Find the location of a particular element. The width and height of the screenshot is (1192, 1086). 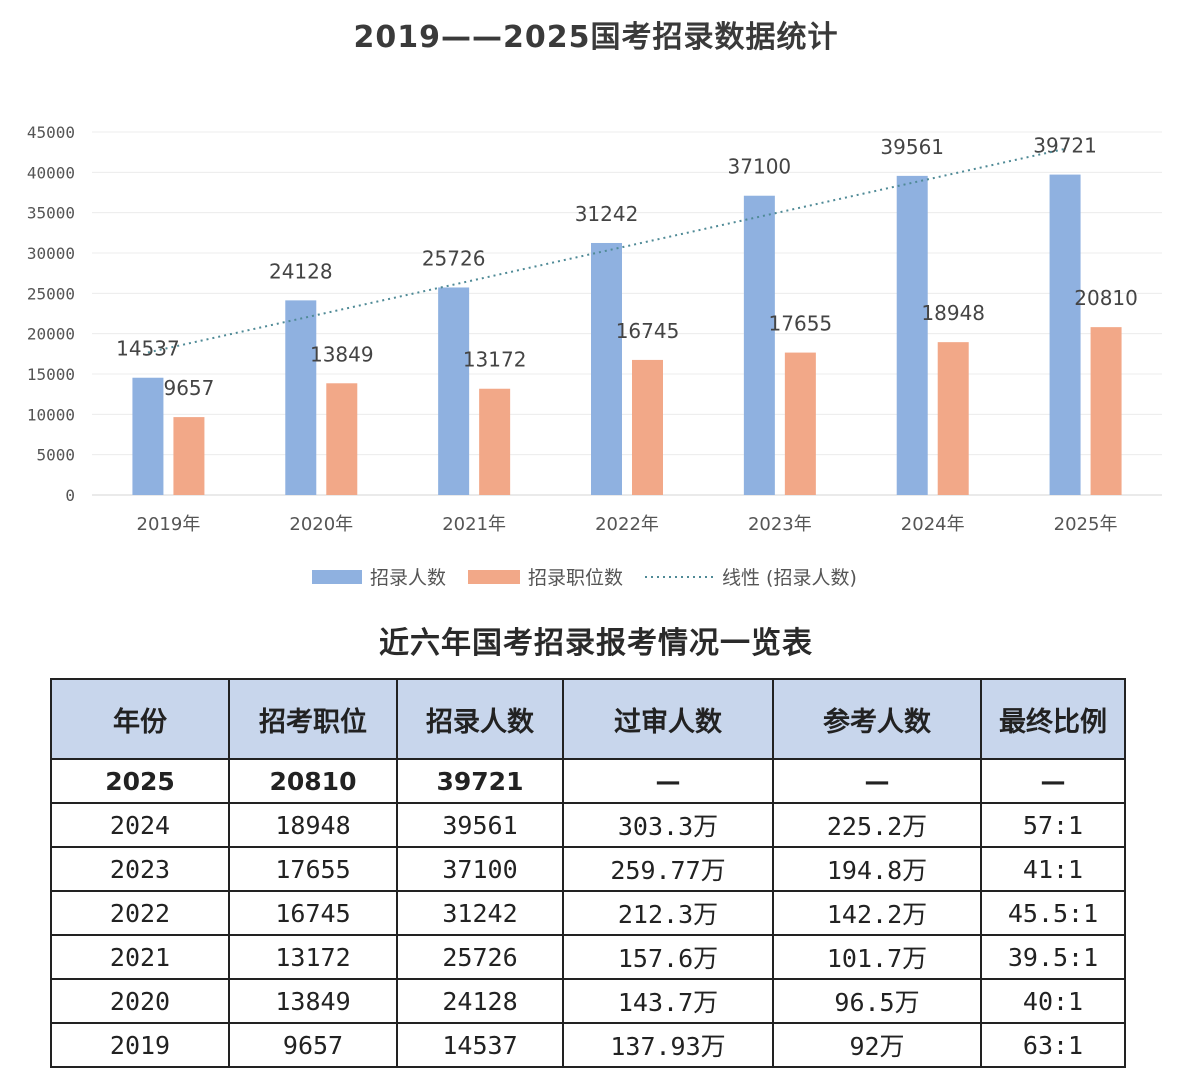

cell-positions: 9657 is located at coordinates (313, 1045).